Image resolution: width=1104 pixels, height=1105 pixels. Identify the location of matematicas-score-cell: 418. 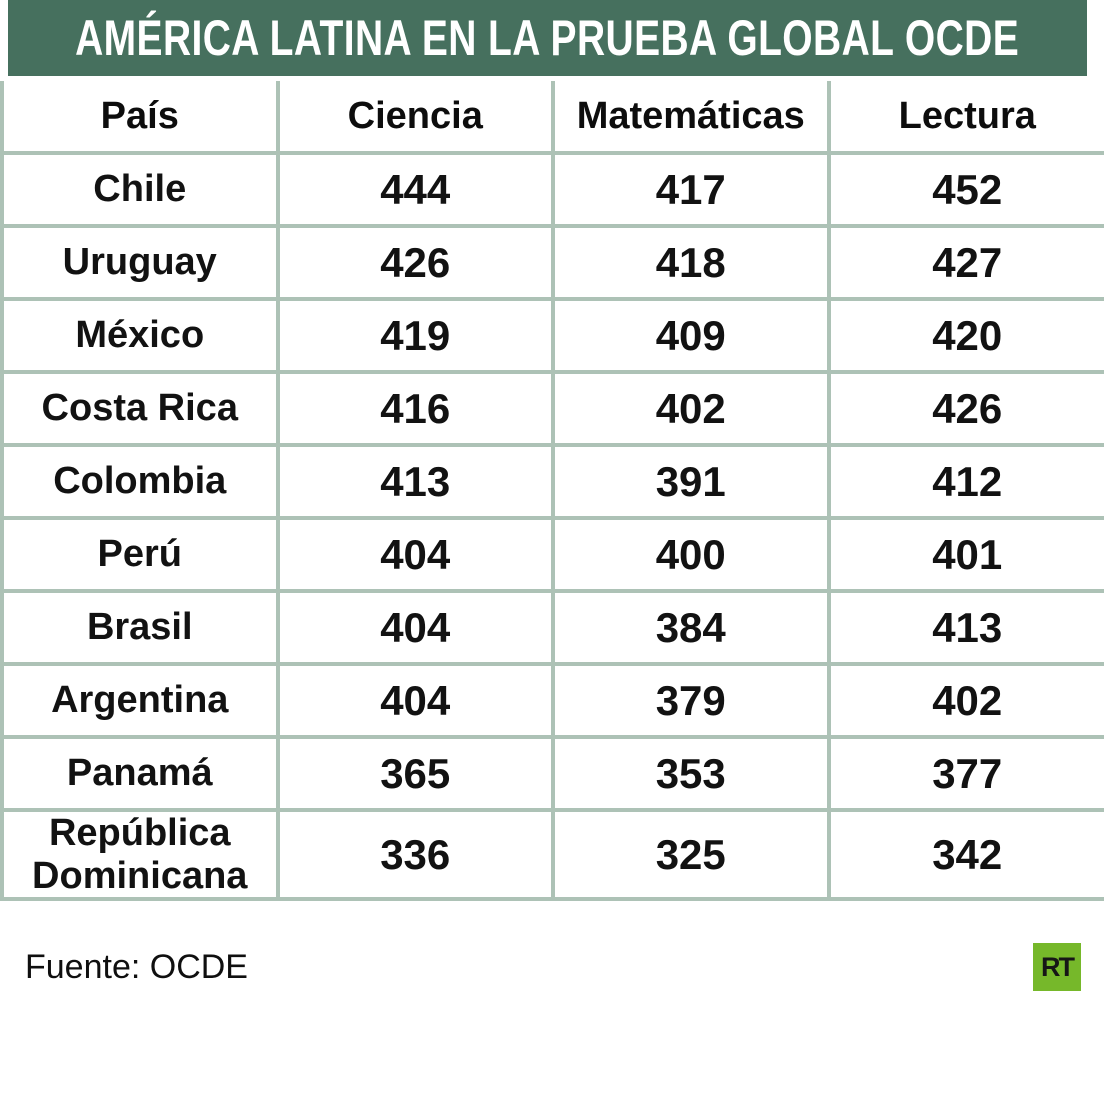
(691, 262).